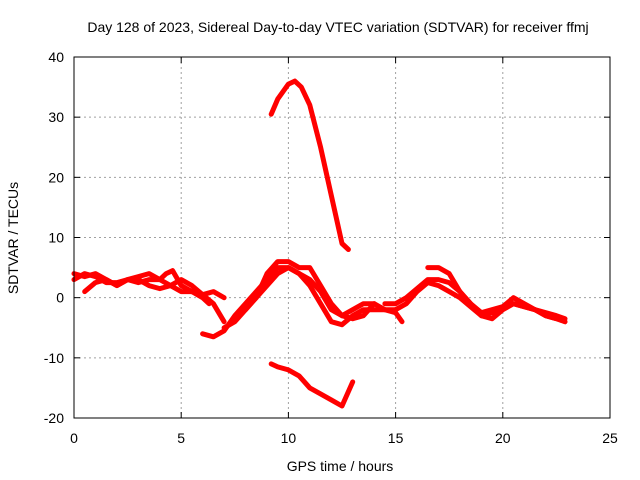  What do you see at coordinates (54, 418) in the screenshot?
I see `y-tick-label: -20` at bounding box center [54, 418].